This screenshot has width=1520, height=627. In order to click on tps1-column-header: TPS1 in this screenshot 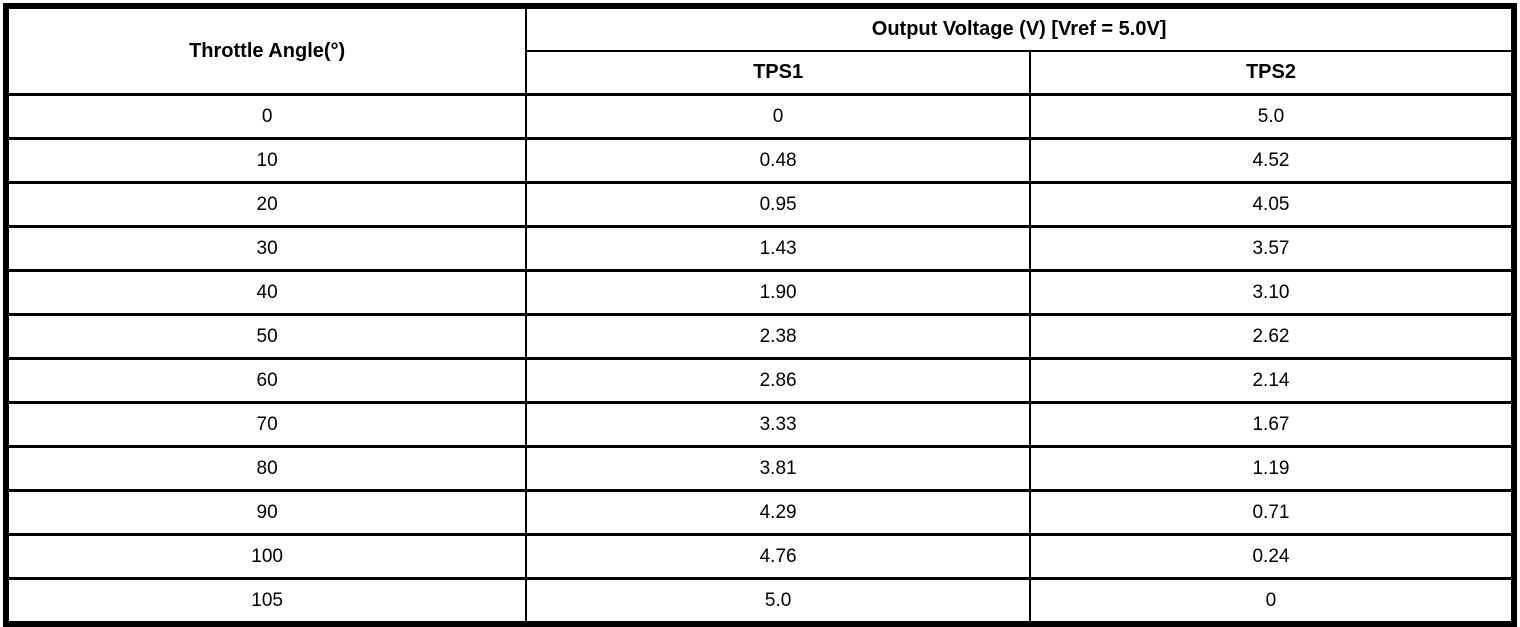, I will do `click(778, 73)`.